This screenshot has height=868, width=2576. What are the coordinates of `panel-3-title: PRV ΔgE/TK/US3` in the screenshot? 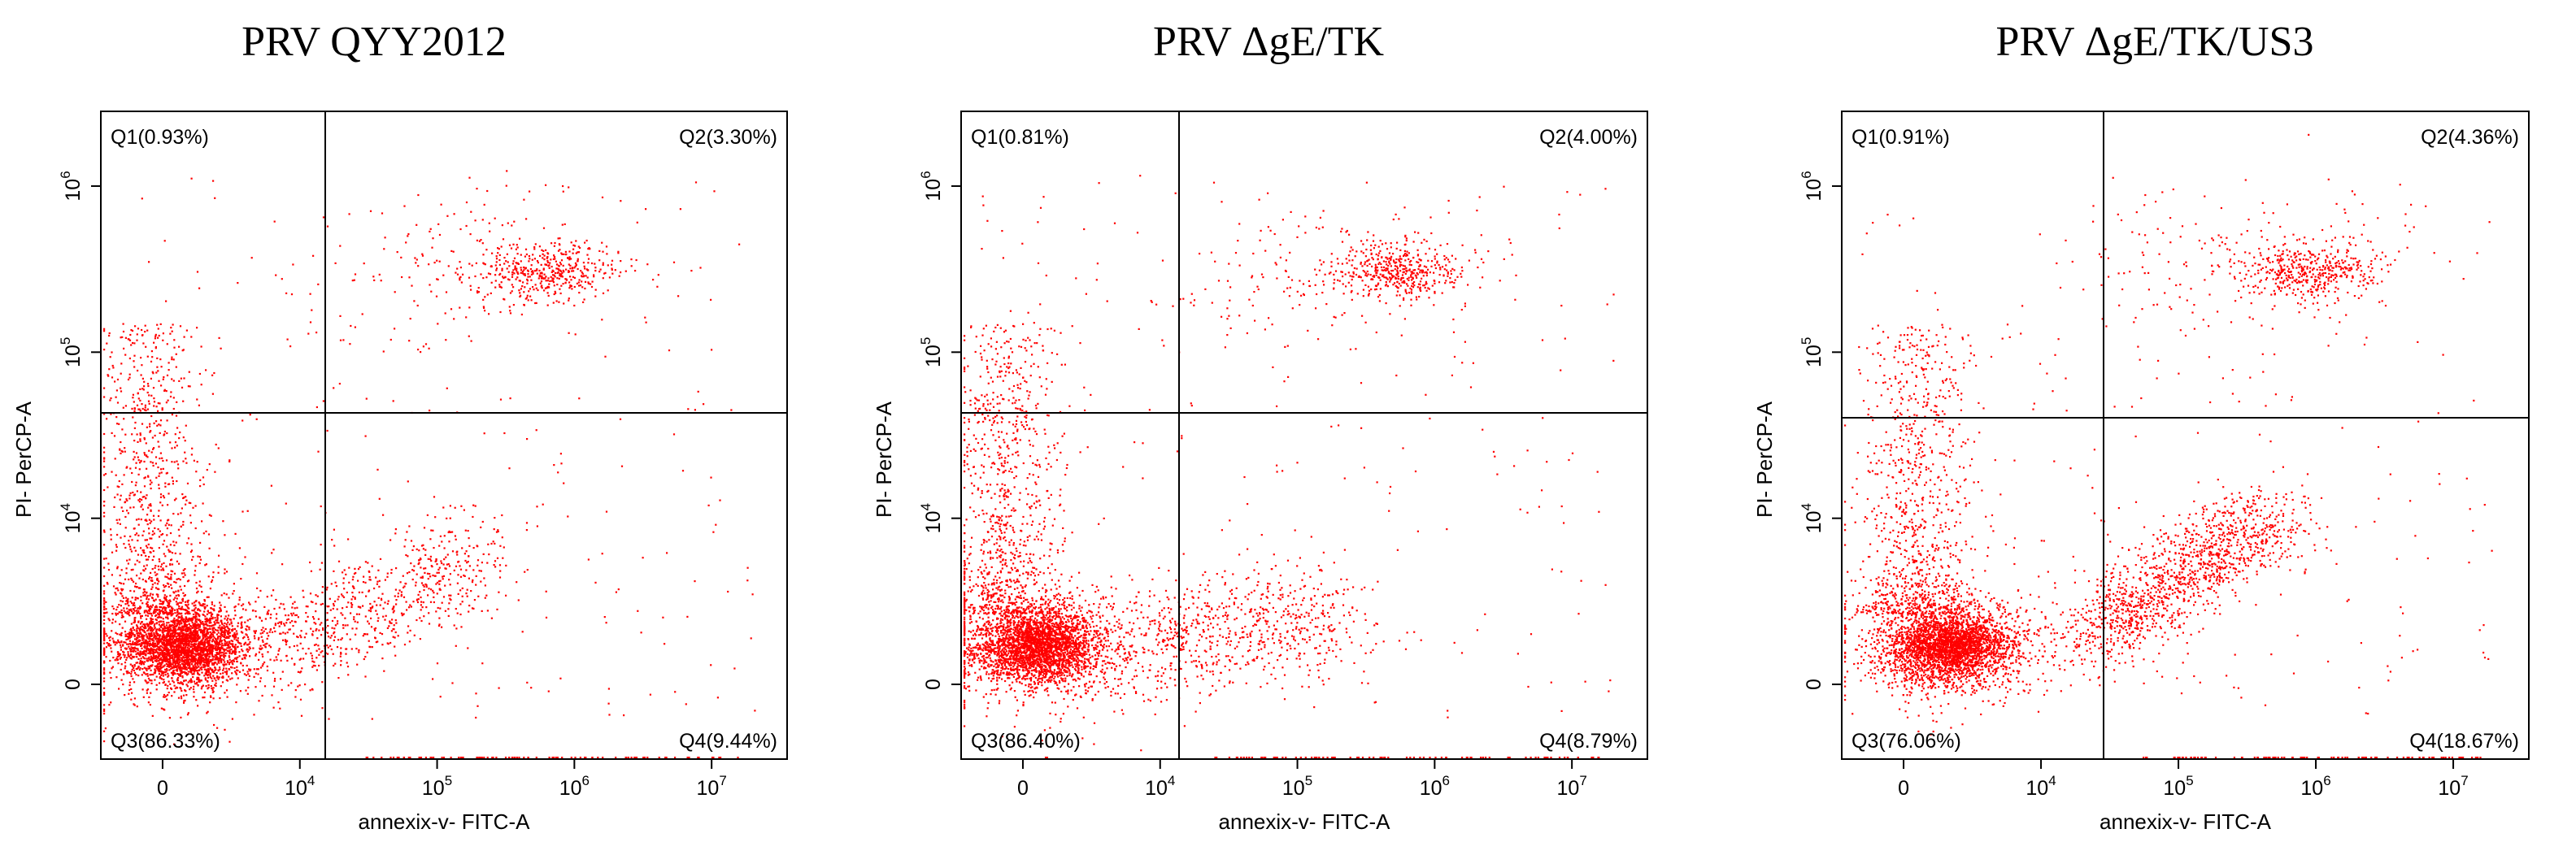 It's located at (2155, 42).